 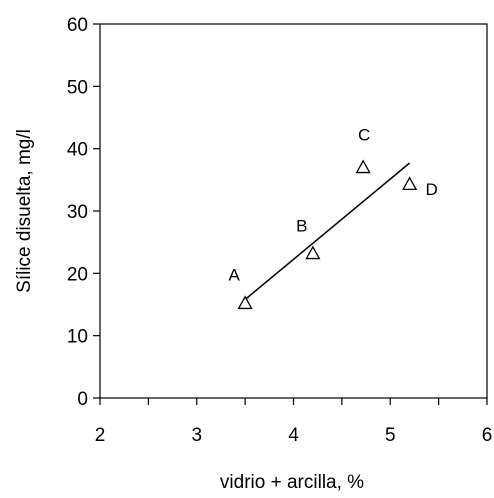 What do you see at coordinates (301, 225) in the screenshot?
I see `point-label-b: B` at bounding box center [301, 225].